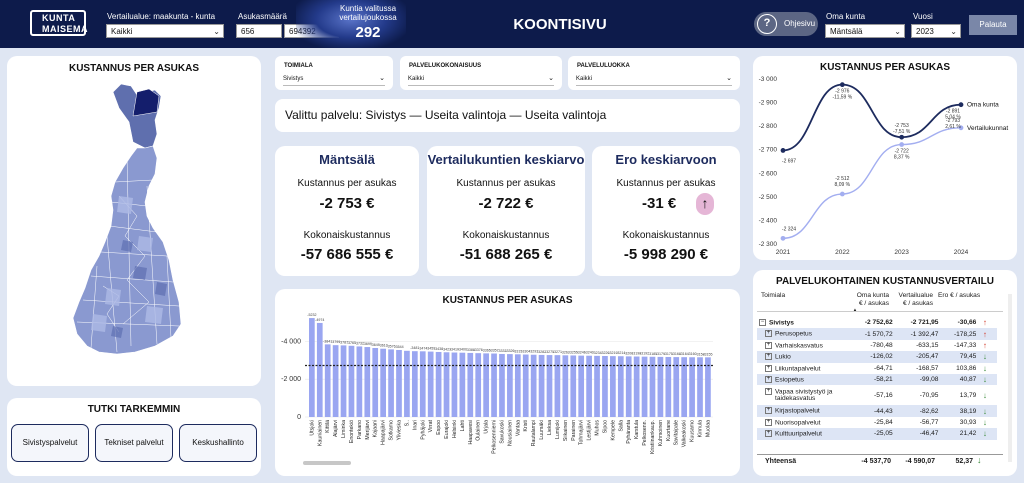 Image resolution: width=1024 pixels, height=483 pixels. I want to click on point-data-label: -2 793, so click(953, 121).